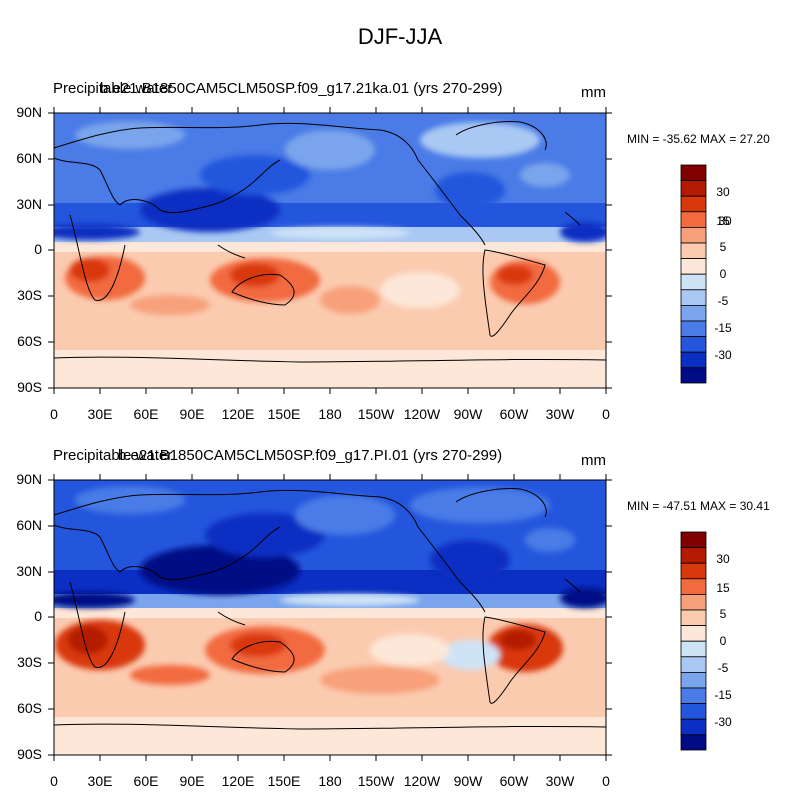 This screenshot has width=800, height=800. Describe the element at coordinates (146, 781) in the screenshot. I see `bottom-lon-label-60e: 60E` at that location.